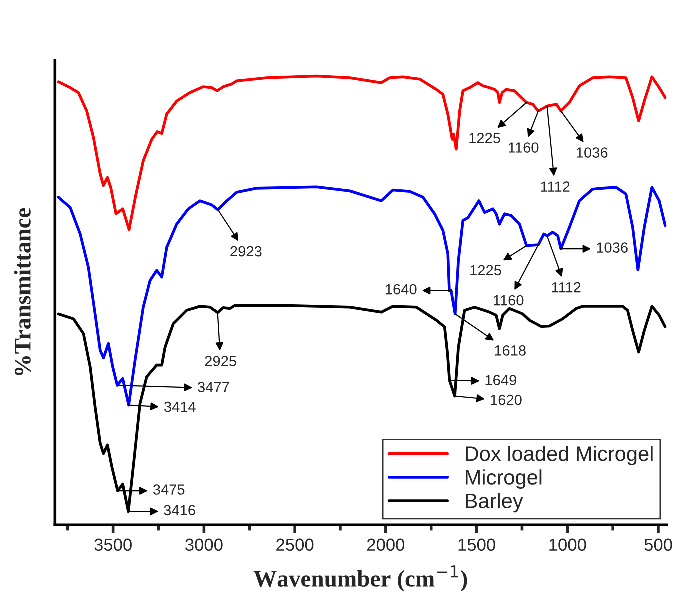  What do you see at coordinates (477, 545) in the screenshot?
I see `x-tick-label: 1500` at bounding box center [477, 545].